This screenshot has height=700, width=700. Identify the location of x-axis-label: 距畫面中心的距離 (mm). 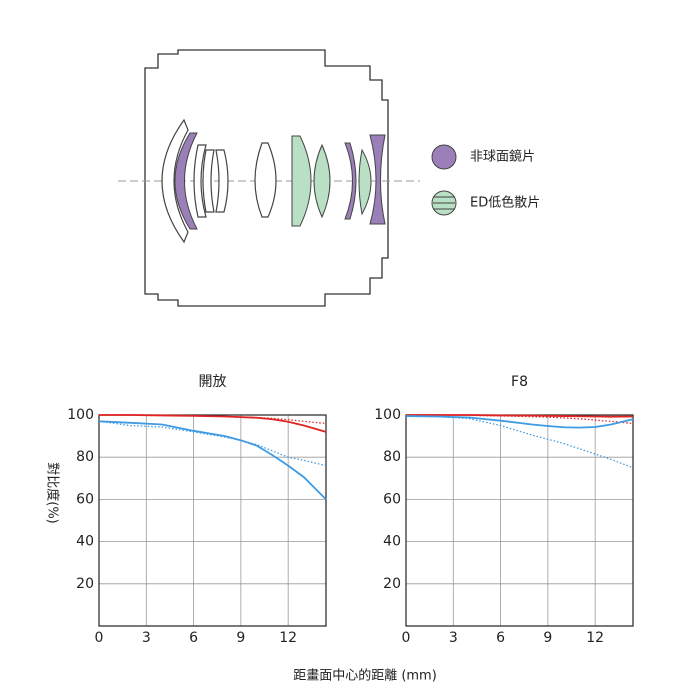
(365, 676).